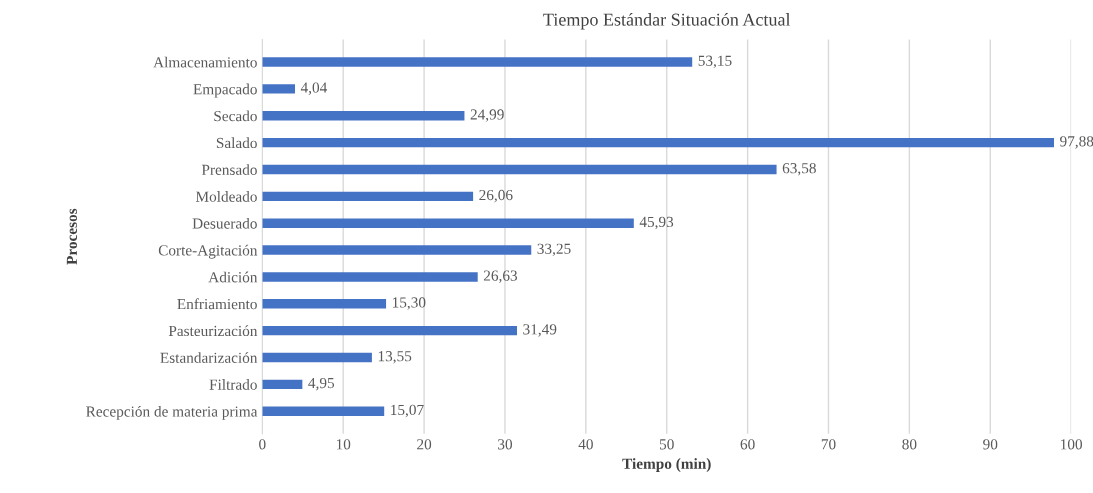 This screenshot has width=1093, height=493. What do you see at coordinates (540, 330) in the screenshot?
I see `data-label: 31,49` at bounding box center [540, 330].